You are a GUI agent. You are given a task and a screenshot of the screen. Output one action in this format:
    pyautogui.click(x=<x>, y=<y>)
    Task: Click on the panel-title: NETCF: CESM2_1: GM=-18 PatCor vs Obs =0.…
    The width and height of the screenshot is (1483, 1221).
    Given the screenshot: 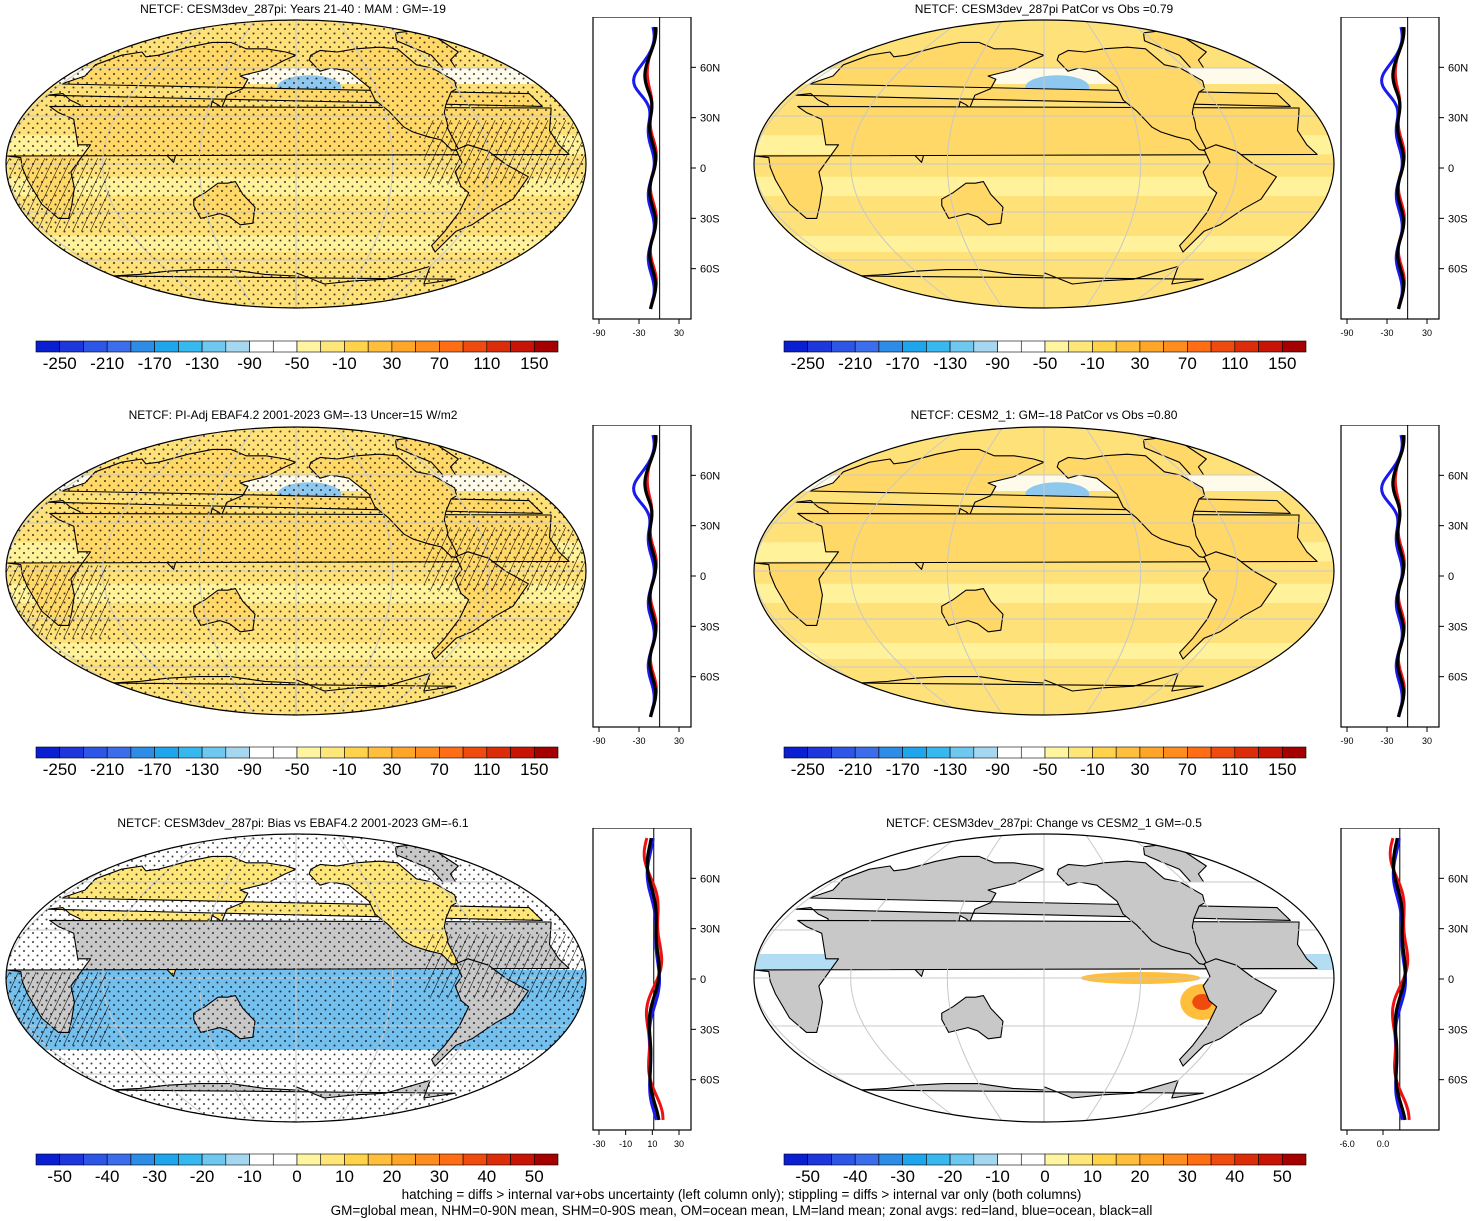 What is the action you would take?
    pyautogui.click(x=1044, y=415)
    